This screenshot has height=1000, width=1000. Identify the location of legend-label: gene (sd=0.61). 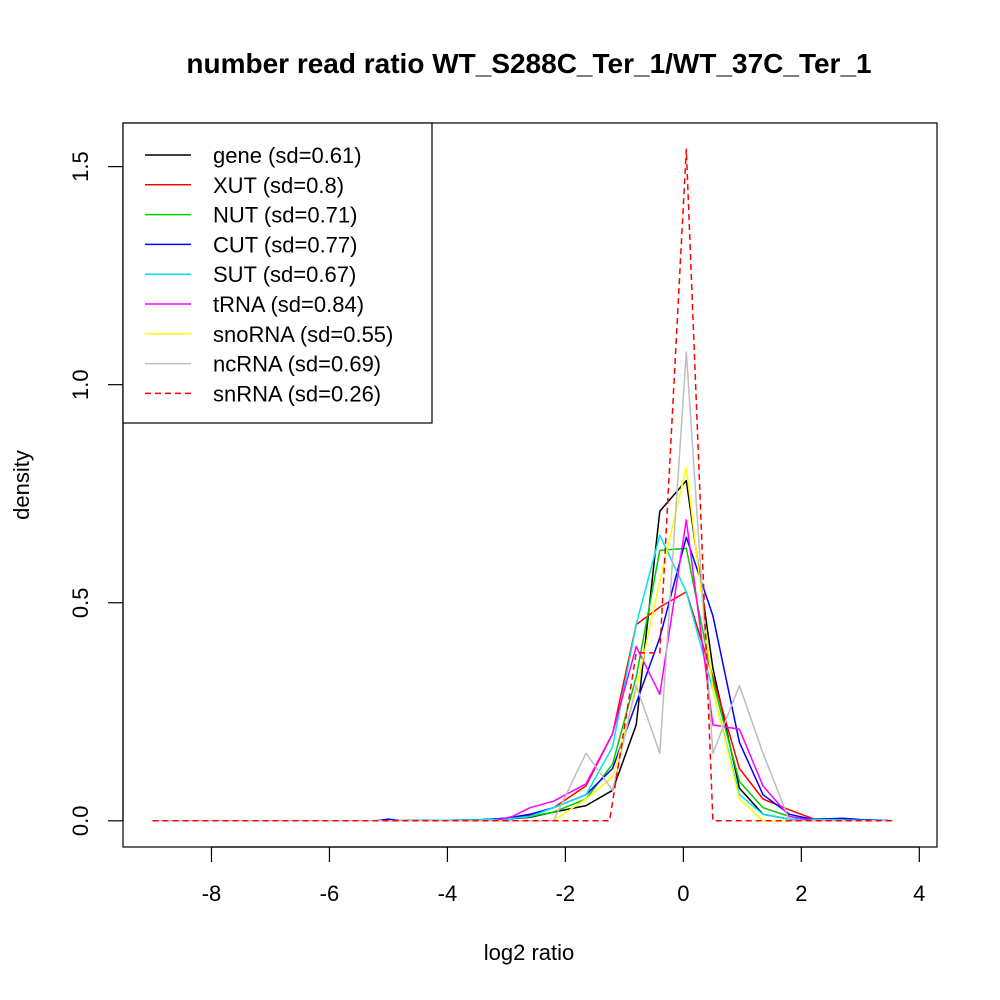
(287, 155).